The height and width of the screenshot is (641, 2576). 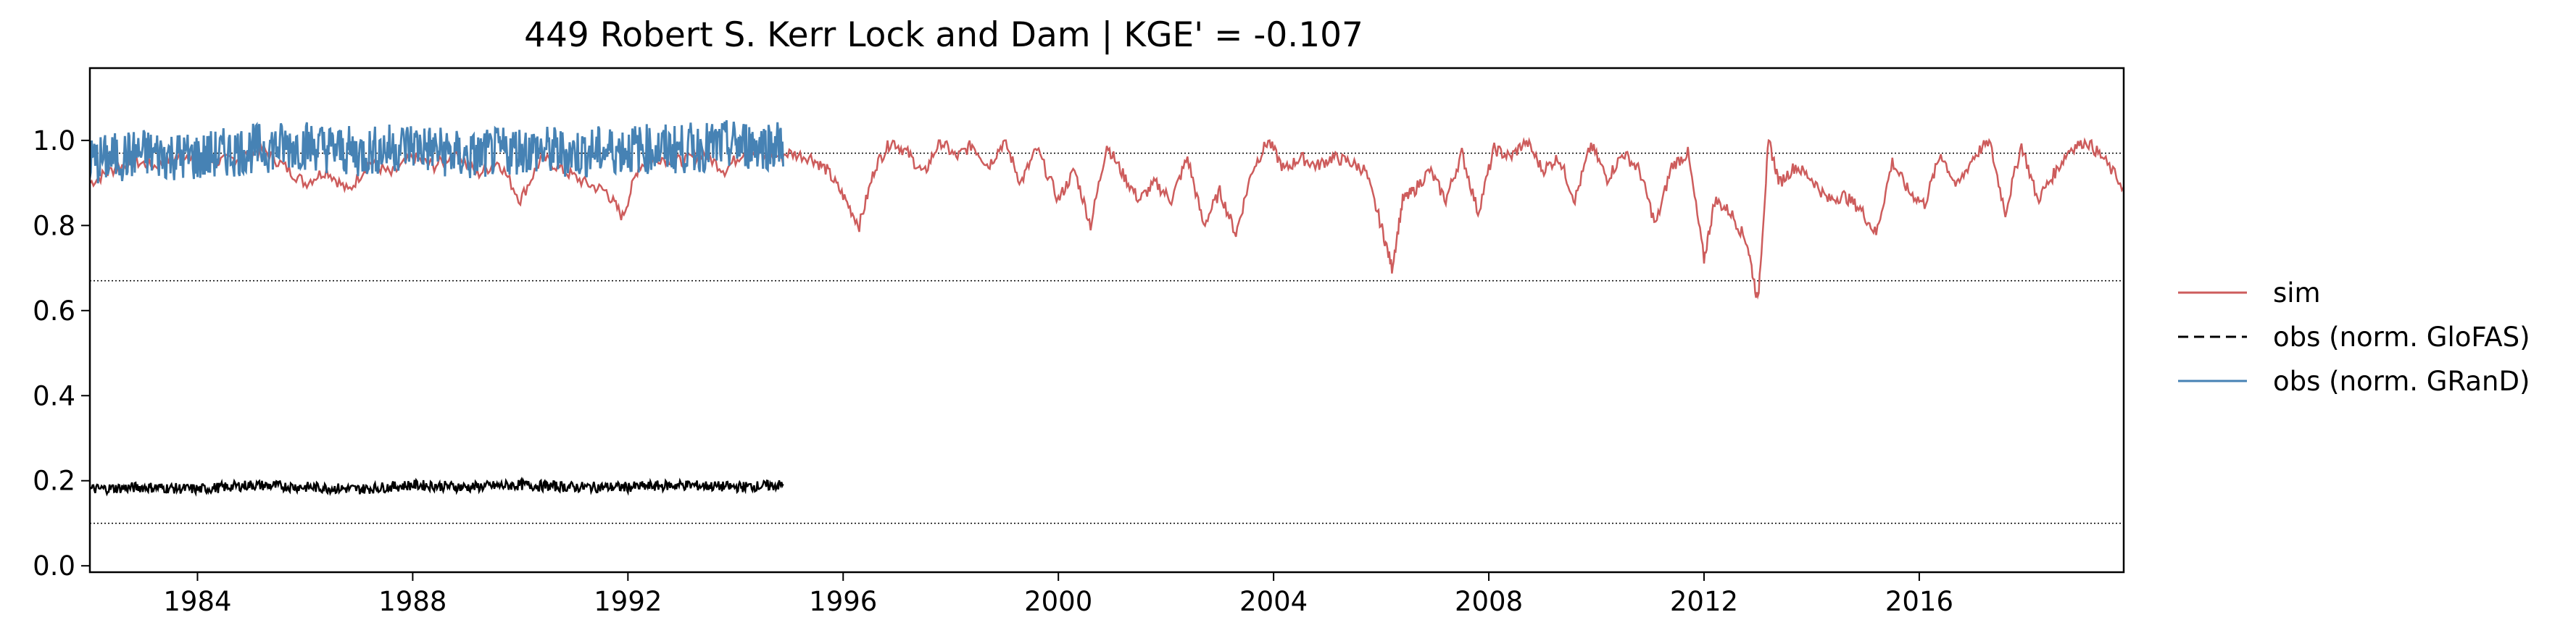 I want to click on y-tick-label: 1.0, so click(x=54, y=140).